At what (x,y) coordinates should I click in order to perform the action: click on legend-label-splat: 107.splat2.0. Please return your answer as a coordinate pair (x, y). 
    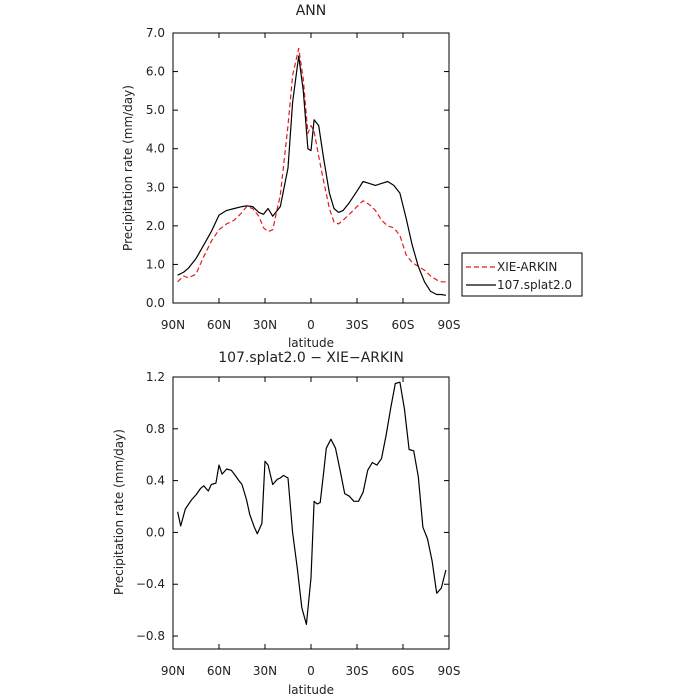
    Looking at the image, I should click on (534, 285).